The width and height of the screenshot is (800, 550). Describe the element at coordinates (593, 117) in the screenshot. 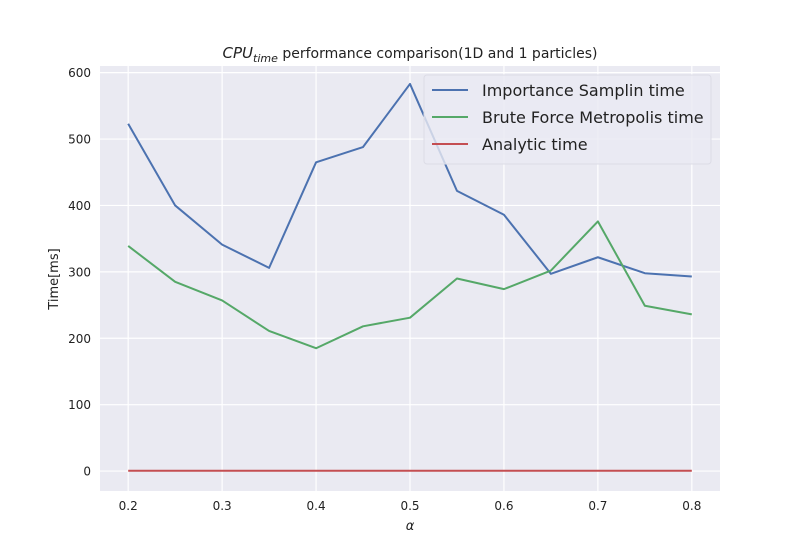

I see `legend-label-1: Brute Force Metropolis time` at that location.